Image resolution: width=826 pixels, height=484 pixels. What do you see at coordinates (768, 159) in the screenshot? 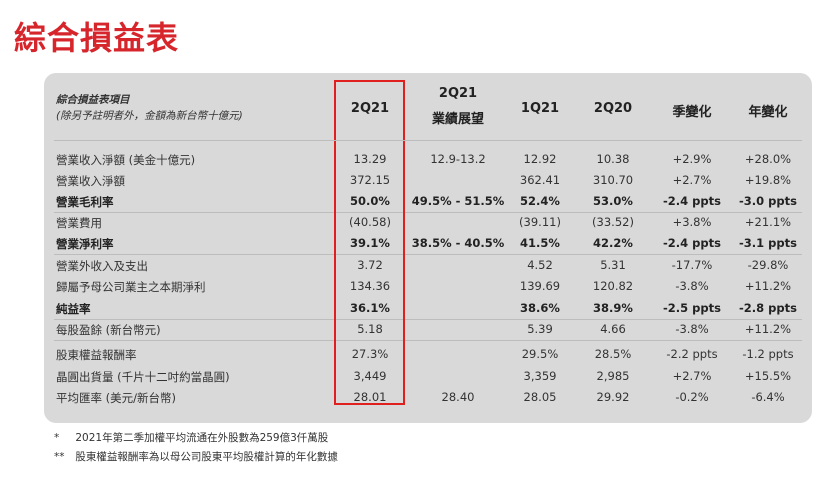
I see `table-cell: +28.0%` at bounding box center [768, 159].